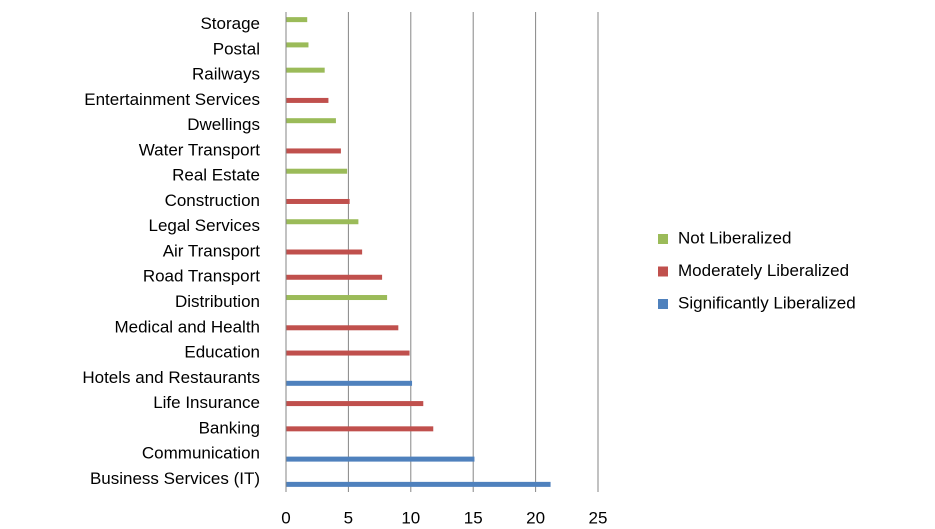 This screenshot has height=529, width=935. I want to click on legend-label: Not Liberalized, so click(734, 237).